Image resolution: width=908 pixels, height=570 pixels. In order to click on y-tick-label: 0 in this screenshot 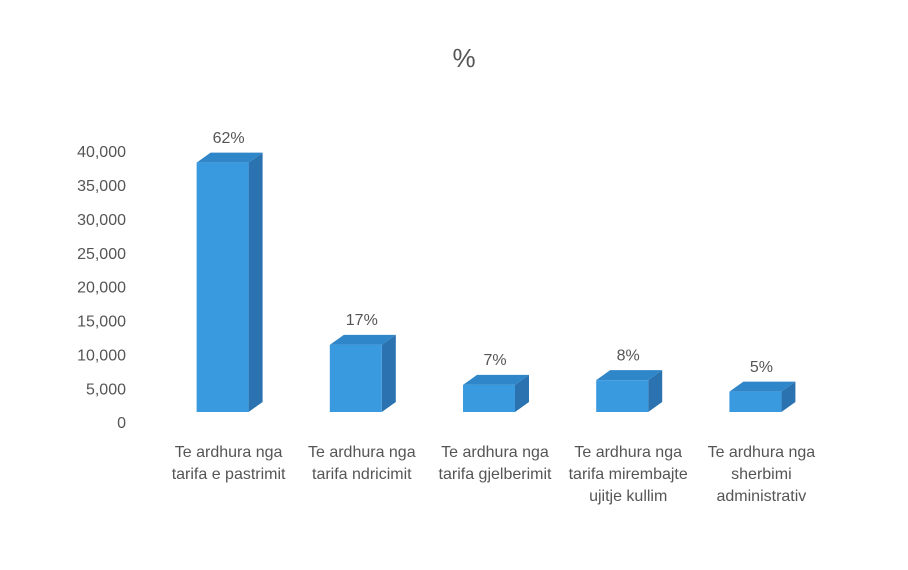, I will do `click(121, 423)`.